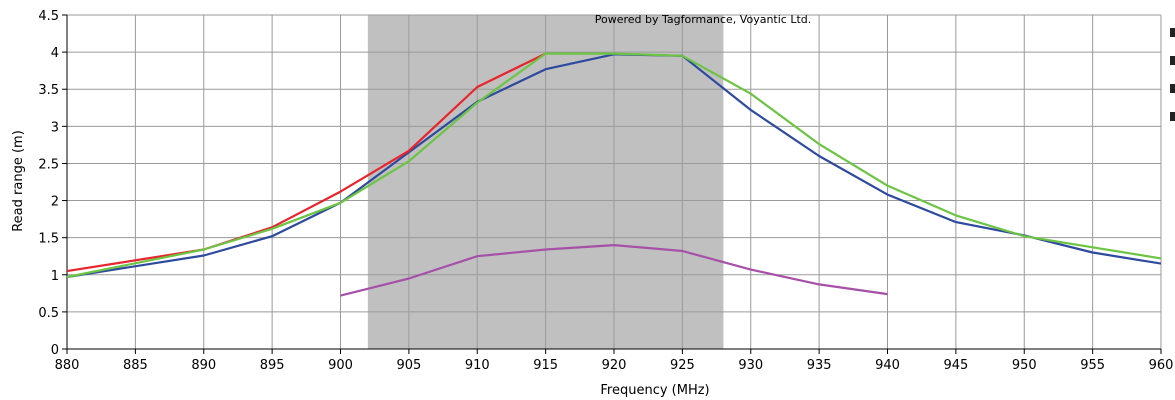 The width and height of the screenshot is (1175, 400). I want to click on x-tick-label: 950, so click(1024, 365).